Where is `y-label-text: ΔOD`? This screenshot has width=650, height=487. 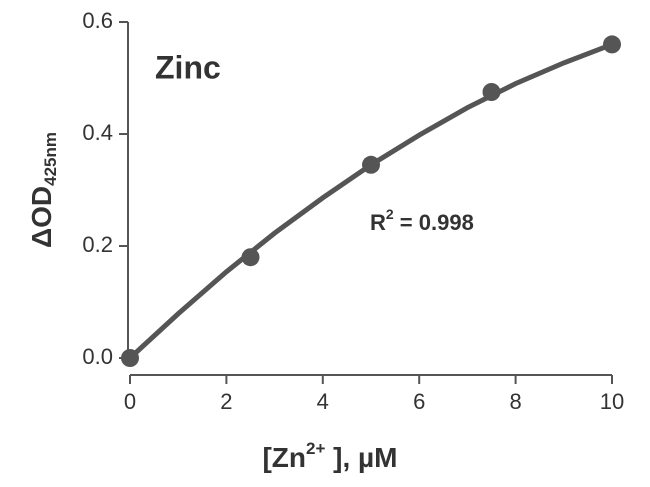 y-label-text: ΔOD is located at coordinates (41, 217).